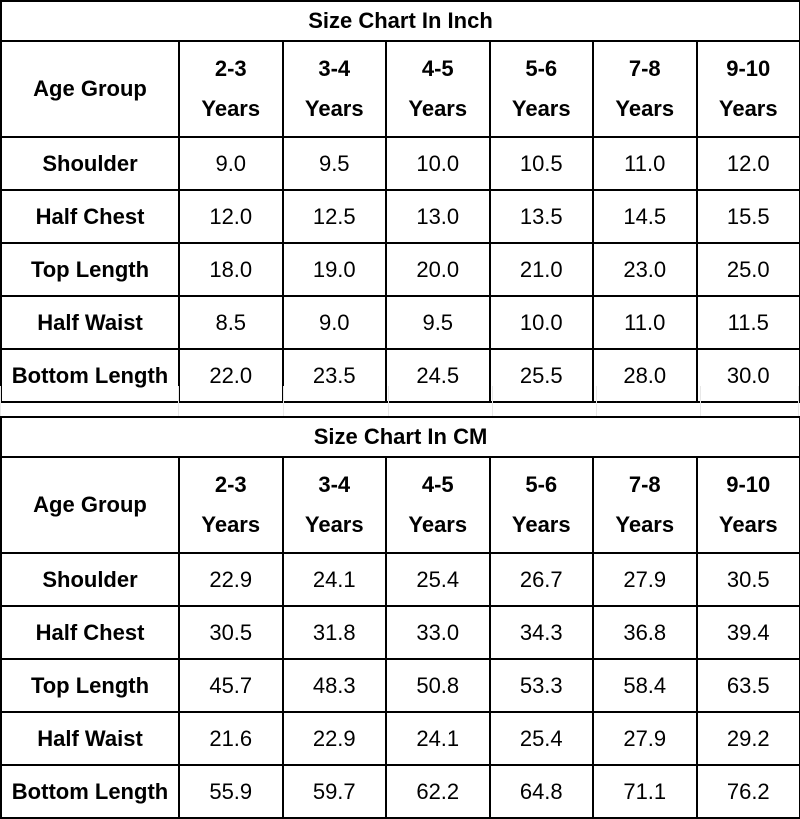 The image size is (800, 819). I want to click on table-cell: 45.7, so click(231, 685).